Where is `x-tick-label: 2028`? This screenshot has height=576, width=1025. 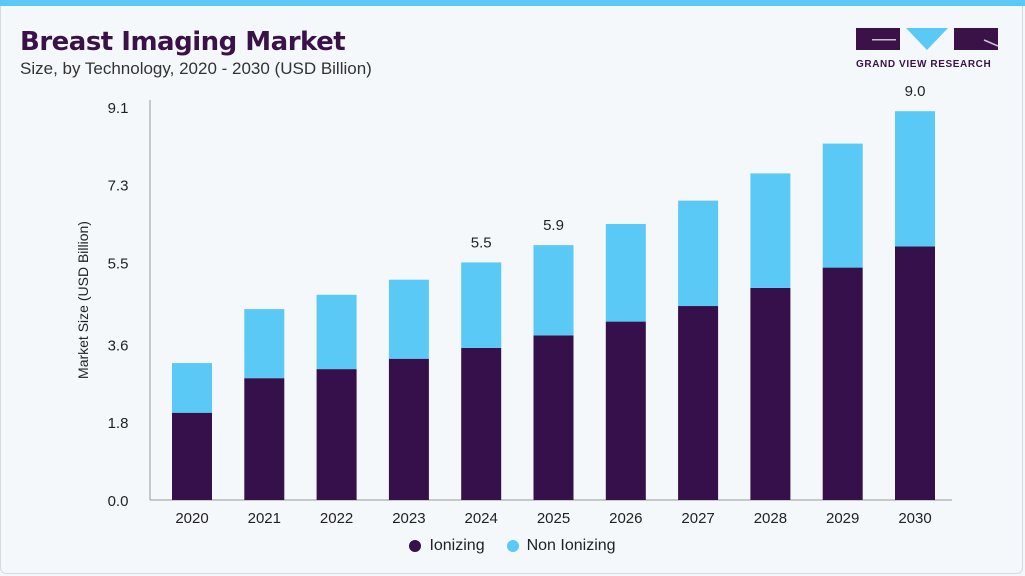
x-tick-label: 2028 is located at coordinates (770, 518).